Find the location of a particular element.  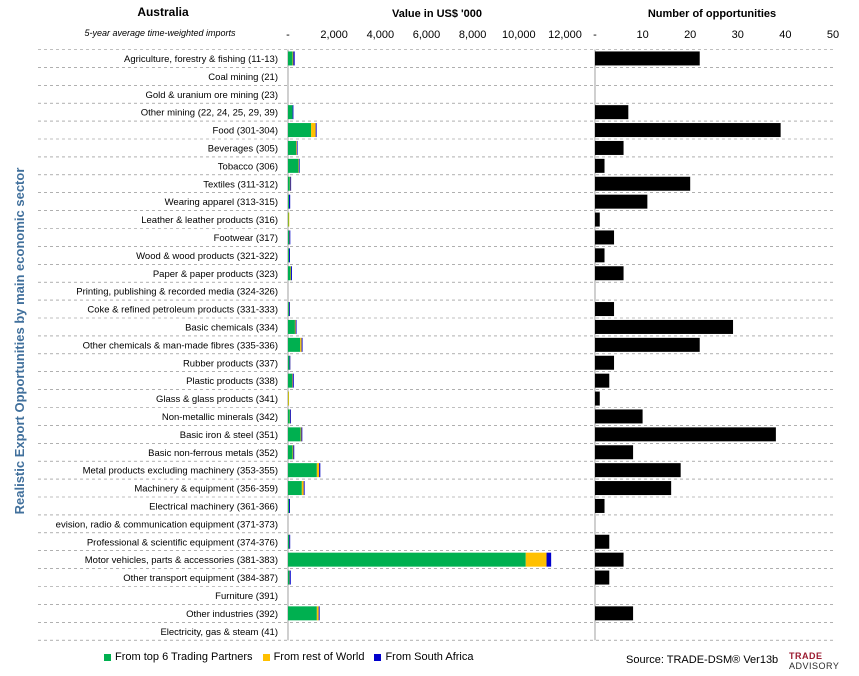

value-tick-label: 4,000 is located at coordinates (381, 35).